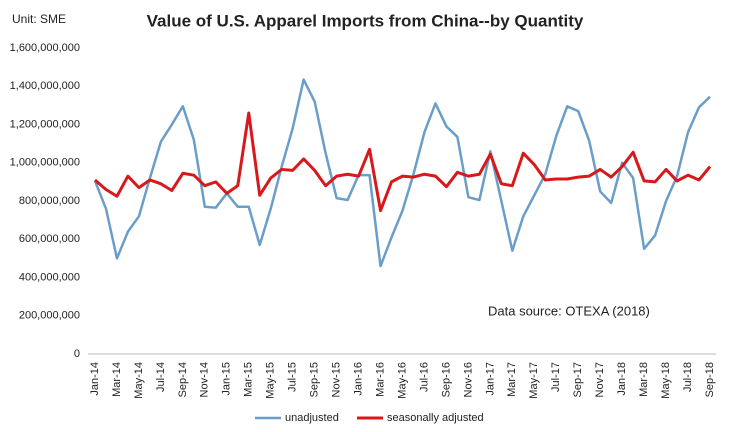 The width and height of the screenshot is (745, 432). What do you see at coordinates (45, 124) in the screenshot?
I see `y-tick-label: 1,200,000,000` at bounding box center [45, 124].